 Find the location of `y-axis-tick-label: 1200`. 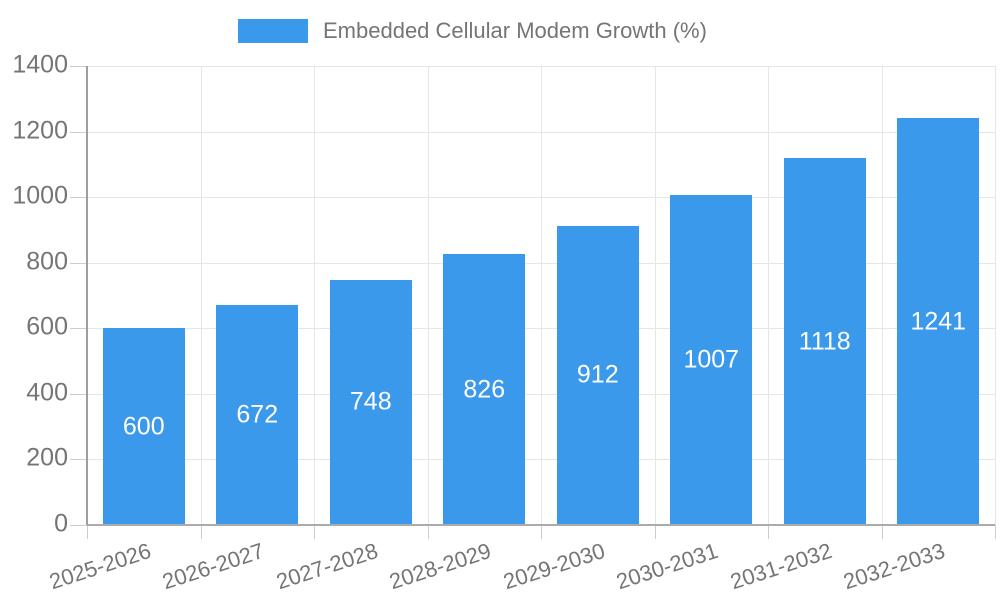

y-axis-tick-label: 1200 is located at coordinates (40, 129).